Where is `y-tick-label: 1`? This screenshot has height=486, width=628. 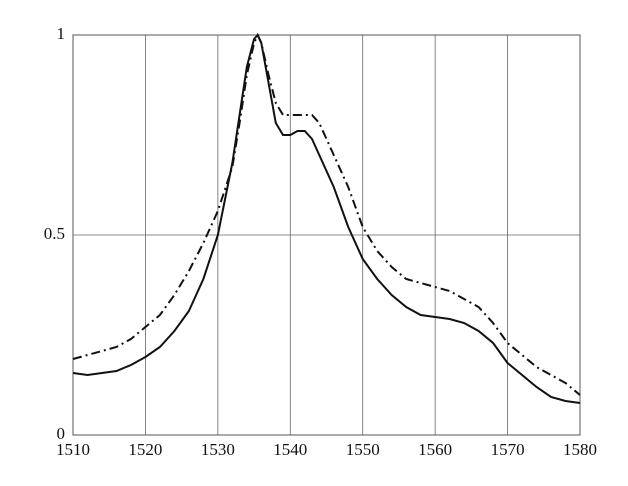
y-tick-label: 1 is located at coordinates (61, 33).